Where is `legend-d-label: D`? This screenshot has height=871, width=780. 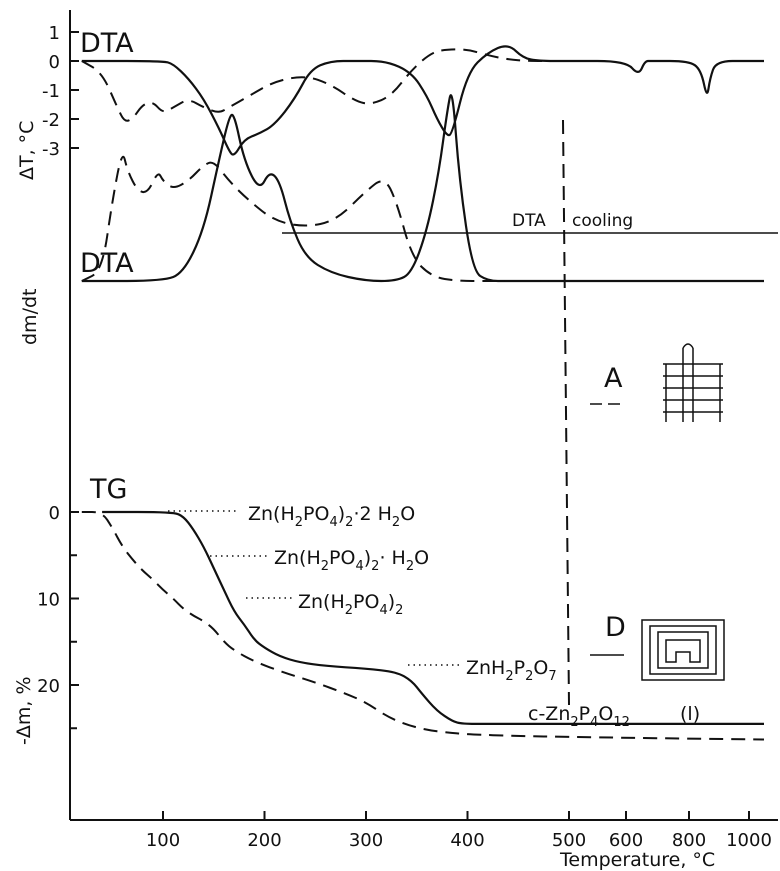
legend-d-label: D is located at coordinates (615, 627).